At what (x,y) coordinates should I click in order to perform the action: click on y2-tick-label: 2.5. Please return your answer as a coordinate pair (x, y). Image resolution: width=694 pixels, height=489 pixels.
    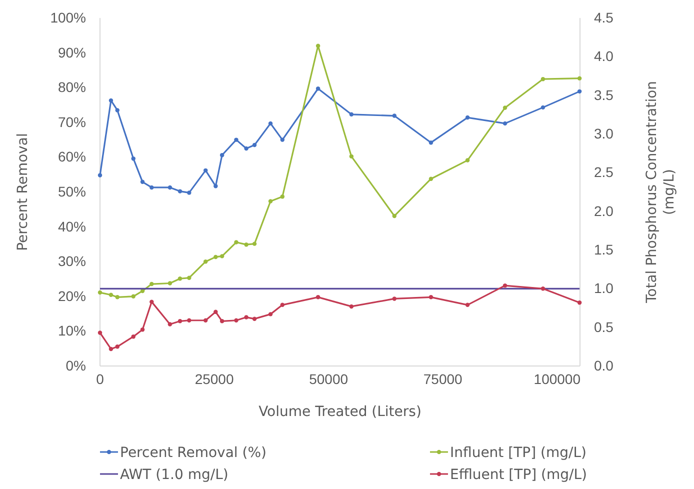
    Looking at the image, I should click on (604, 172).